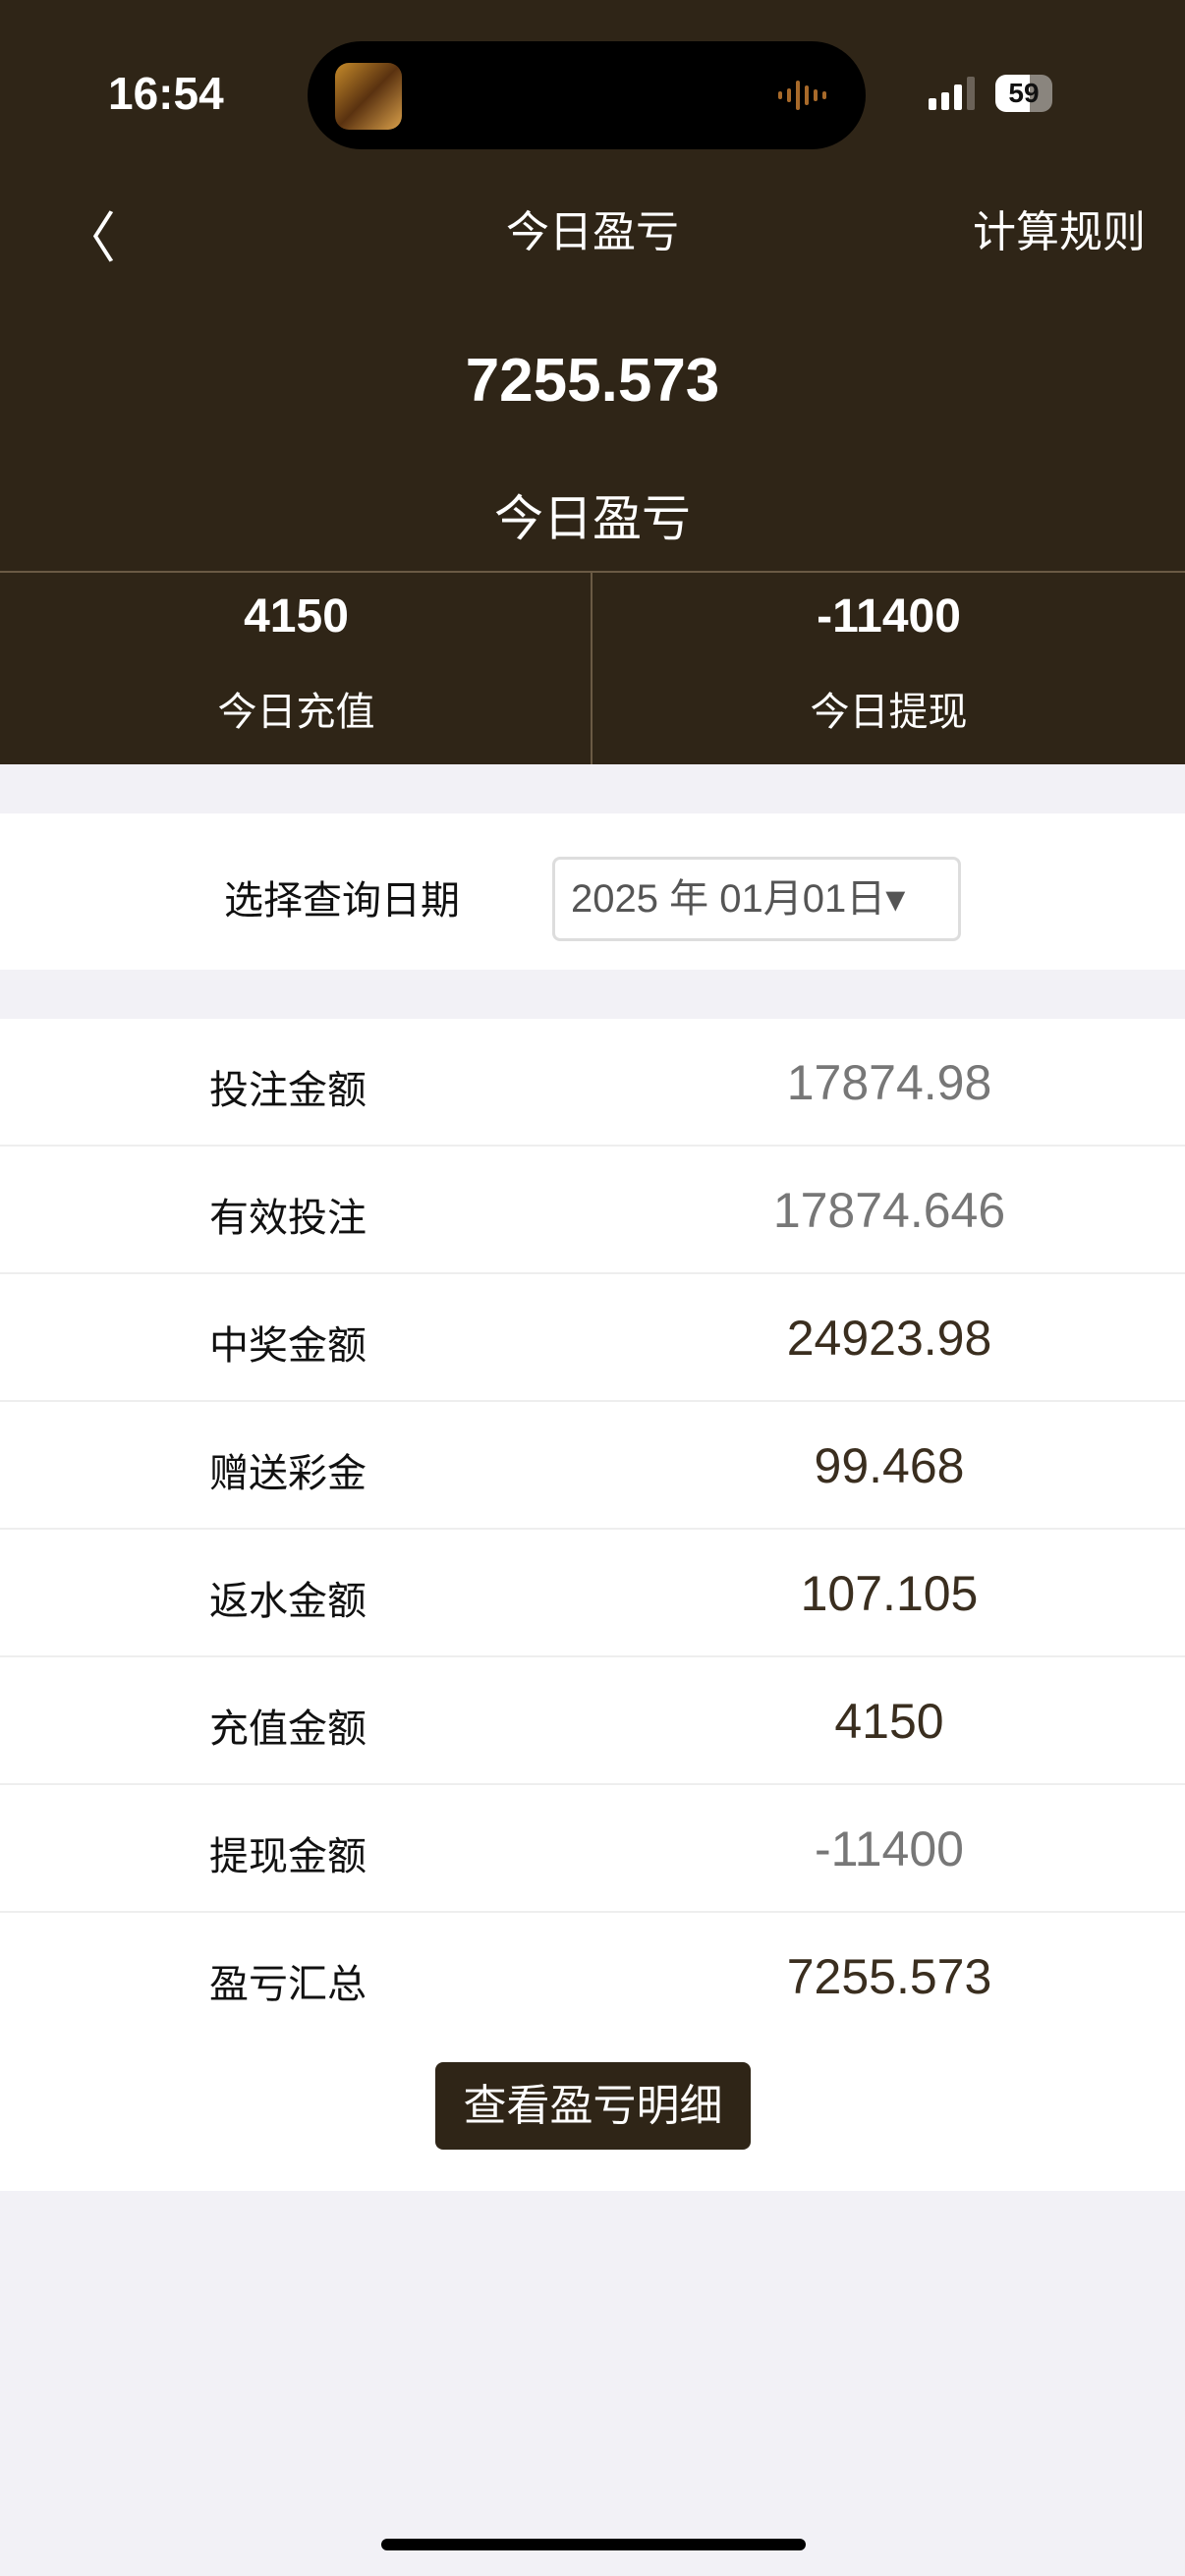 The width and height of the screenshot is (1185, 2576). Describe the element at coordinates (592, 1338) in the screenshot. I see `table-row: 中奖金额 24923.98` at that location.